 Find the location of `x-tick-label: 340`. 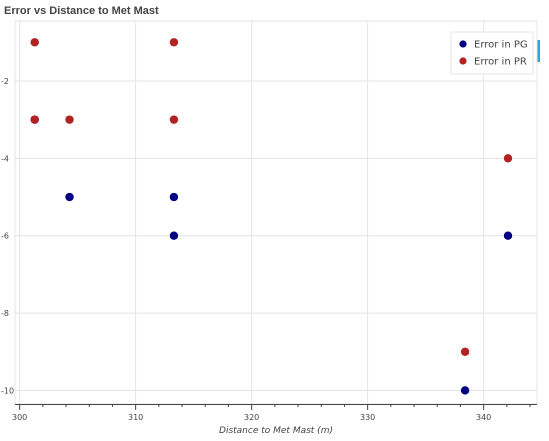

x-tick-label: 340 is located at coordinates (483, 417).